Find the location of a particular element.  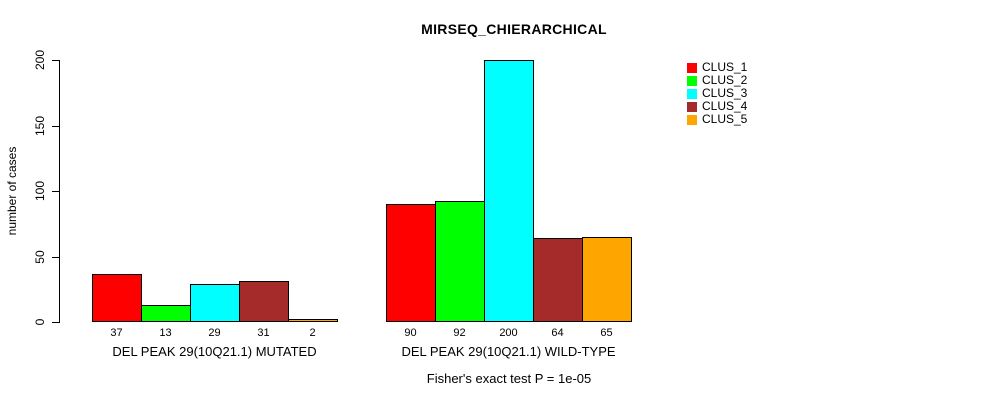

fisher-test-footnote: Fisher's exact test P = 1e-05 is located at coordinates (509, 378).